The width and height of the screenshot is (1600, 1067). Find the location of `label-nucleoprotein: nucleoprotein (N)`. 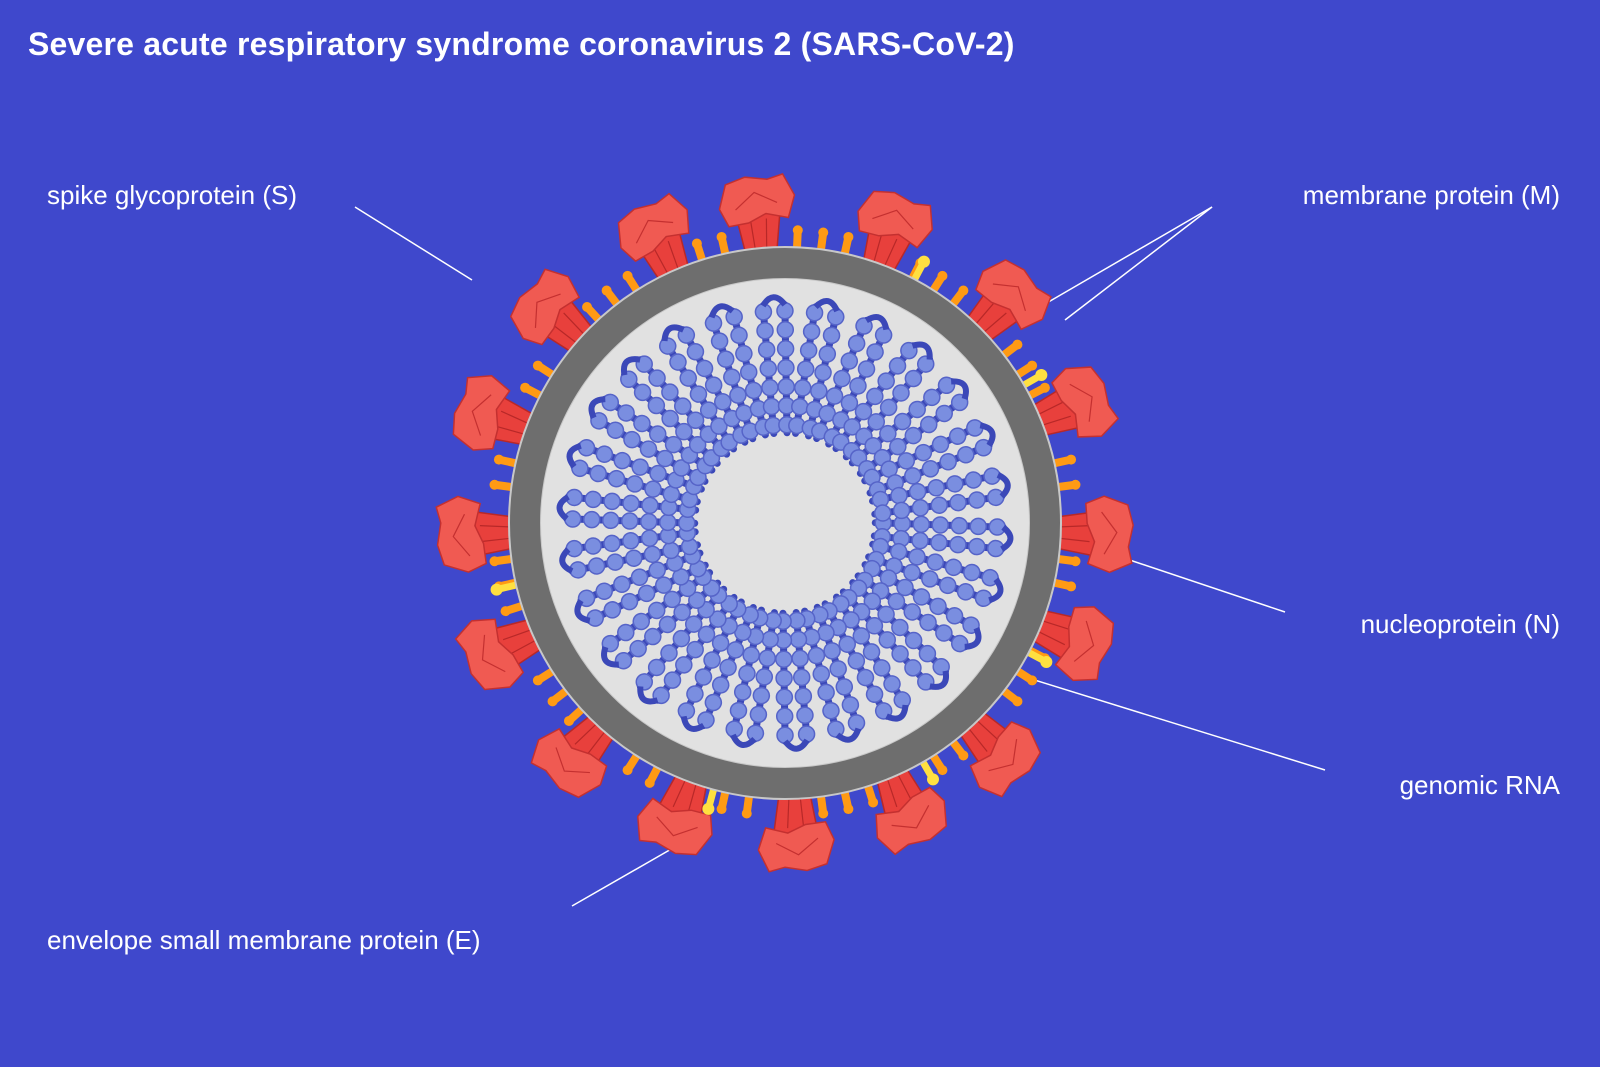

label-nucleoprotein: nucleoprotein (N) is located at coordinates (1460, 624).